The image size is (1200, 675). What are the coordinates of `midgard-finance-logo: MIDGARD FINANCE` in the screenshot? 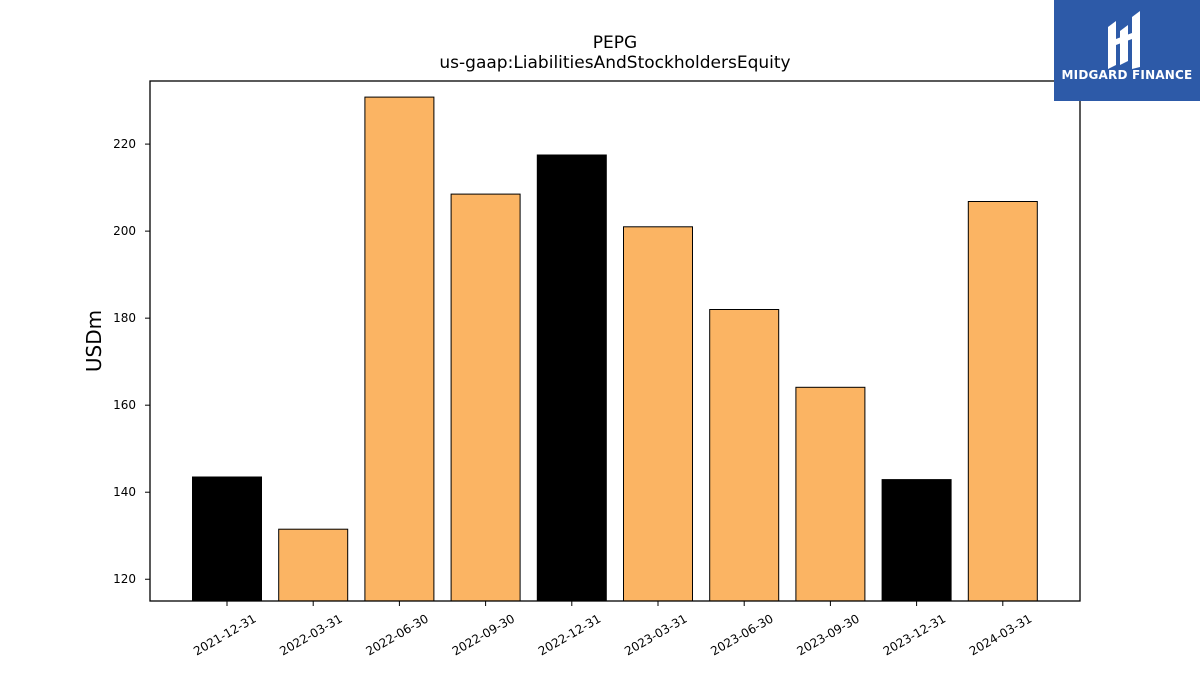 It's located at (1127, 50).